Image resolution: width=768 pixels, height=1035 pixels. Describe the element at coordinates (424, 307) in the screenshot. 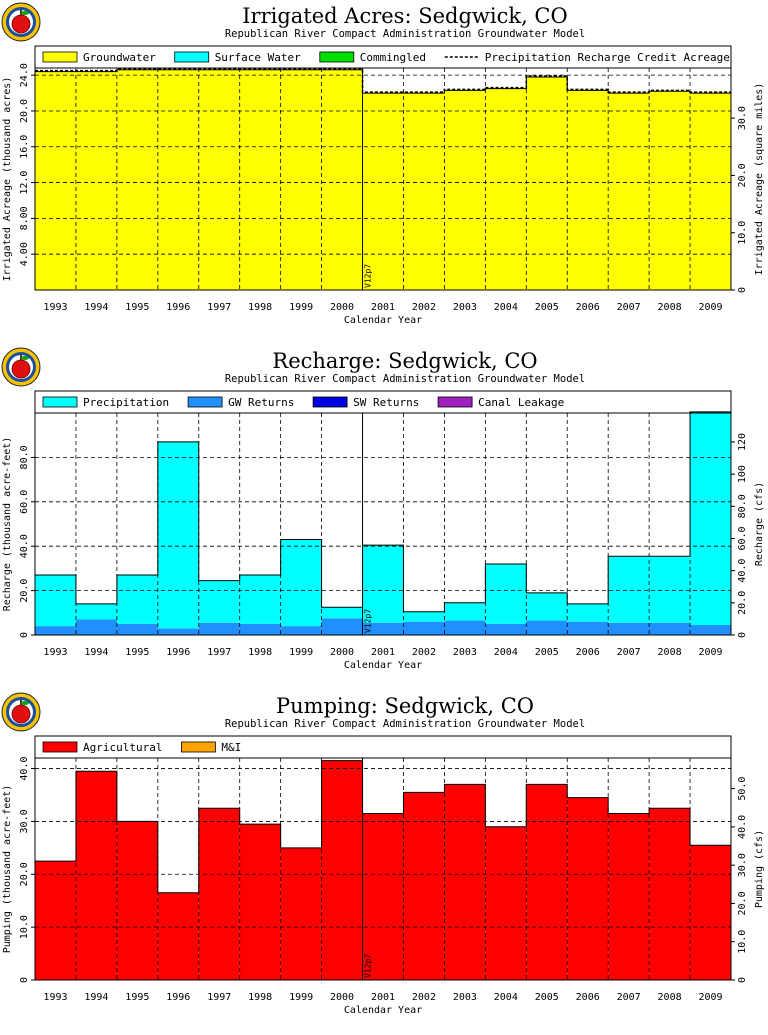

I see `x-tick-label: 2002` at that location.